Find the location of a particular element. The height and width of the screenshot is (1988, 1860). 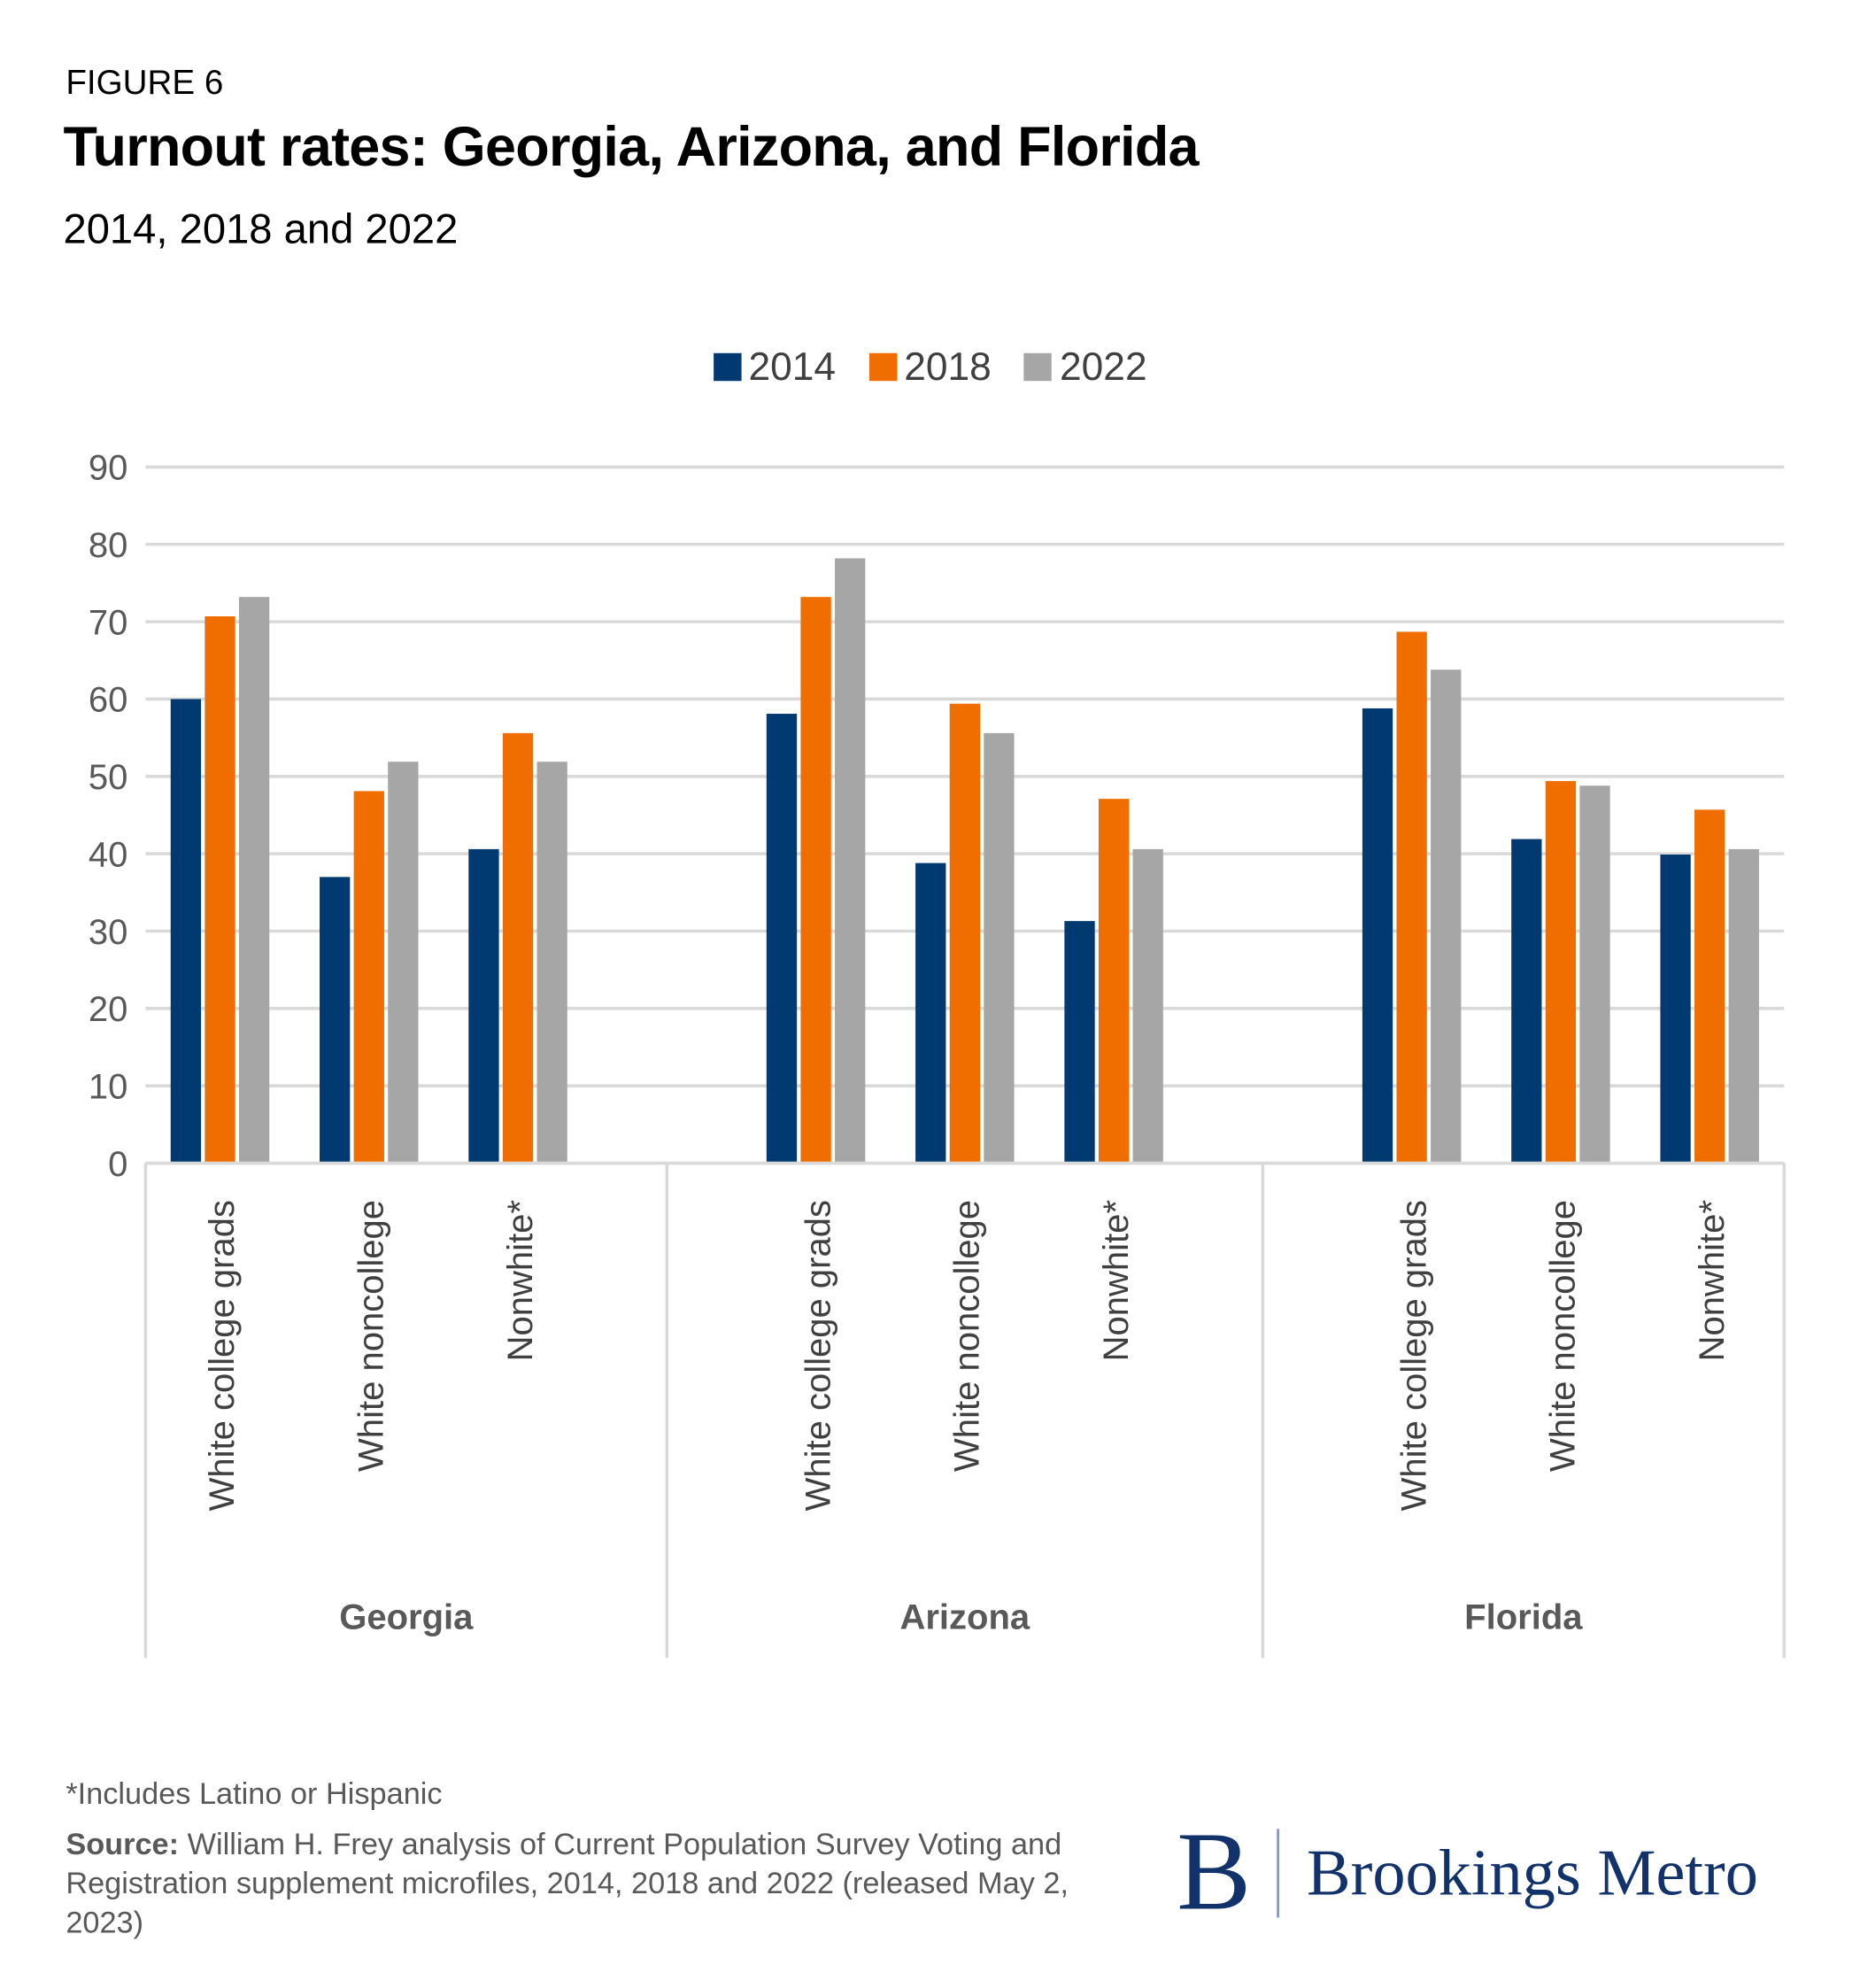

y-tick-label: 70 is located at coordinates (108, 622).